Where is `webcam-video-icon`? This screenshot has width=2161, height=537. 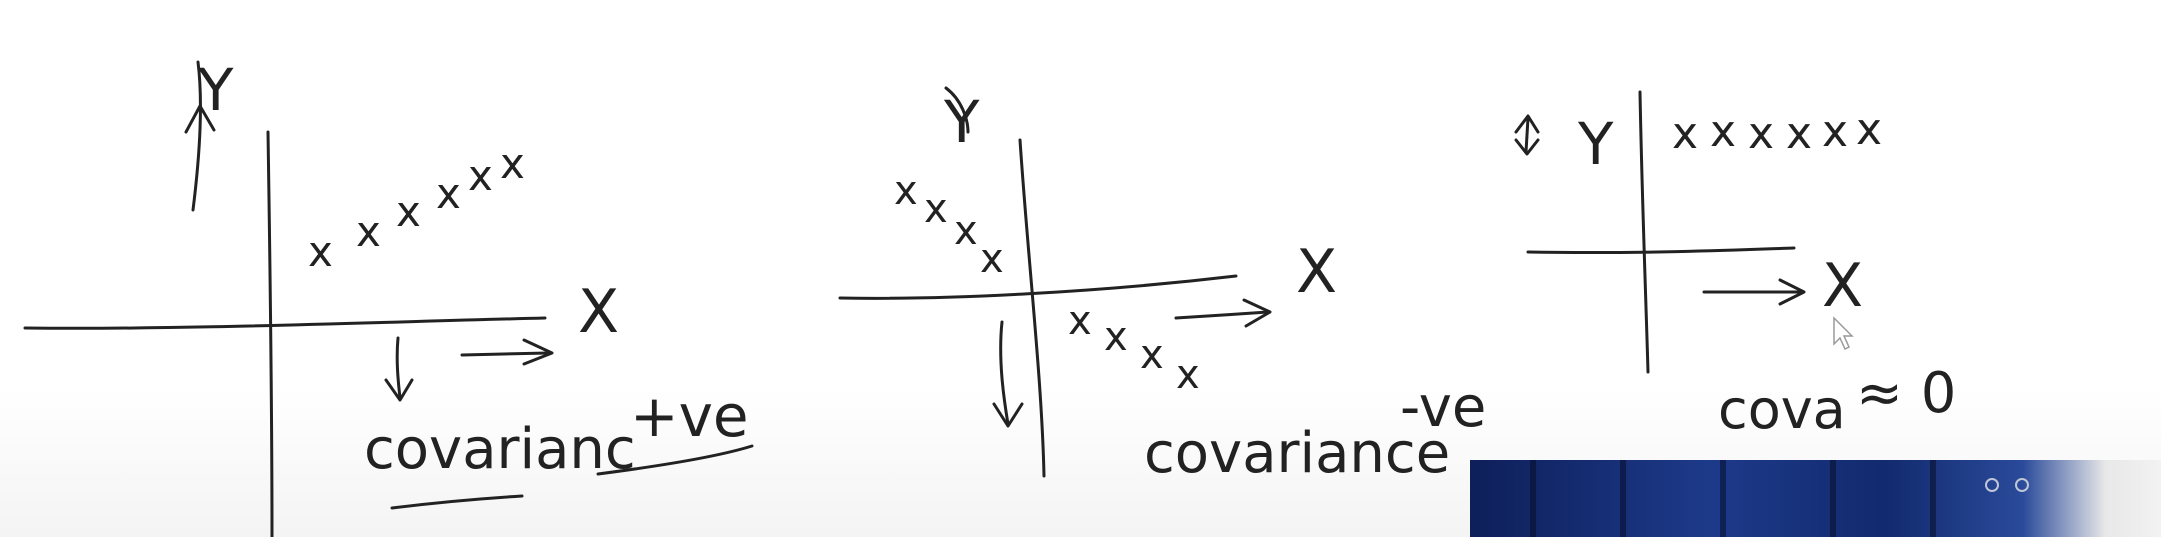
webcam-video-icon is located at coordinates (1815, 498).